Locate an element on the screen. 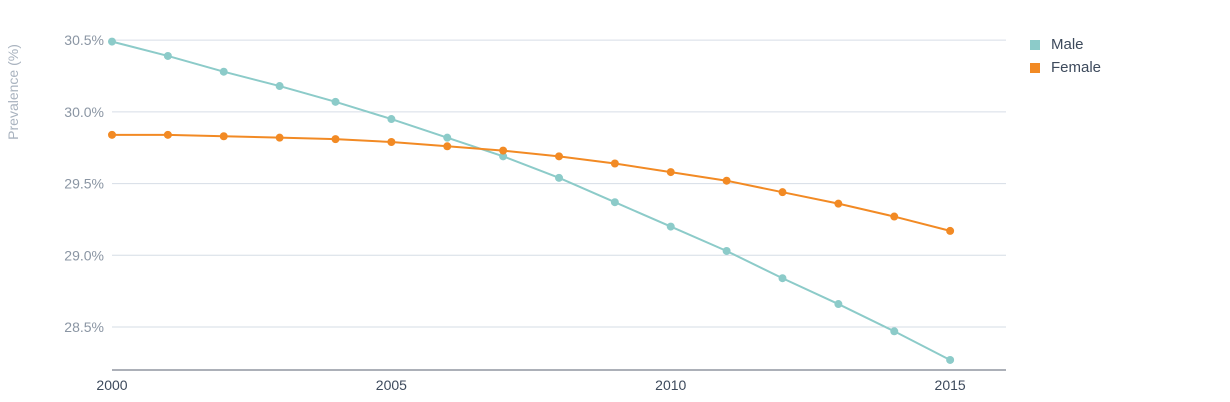 This screenshot has height=402, width=1230. x-tick-label: 2005 is located at coordinates (391, 385).